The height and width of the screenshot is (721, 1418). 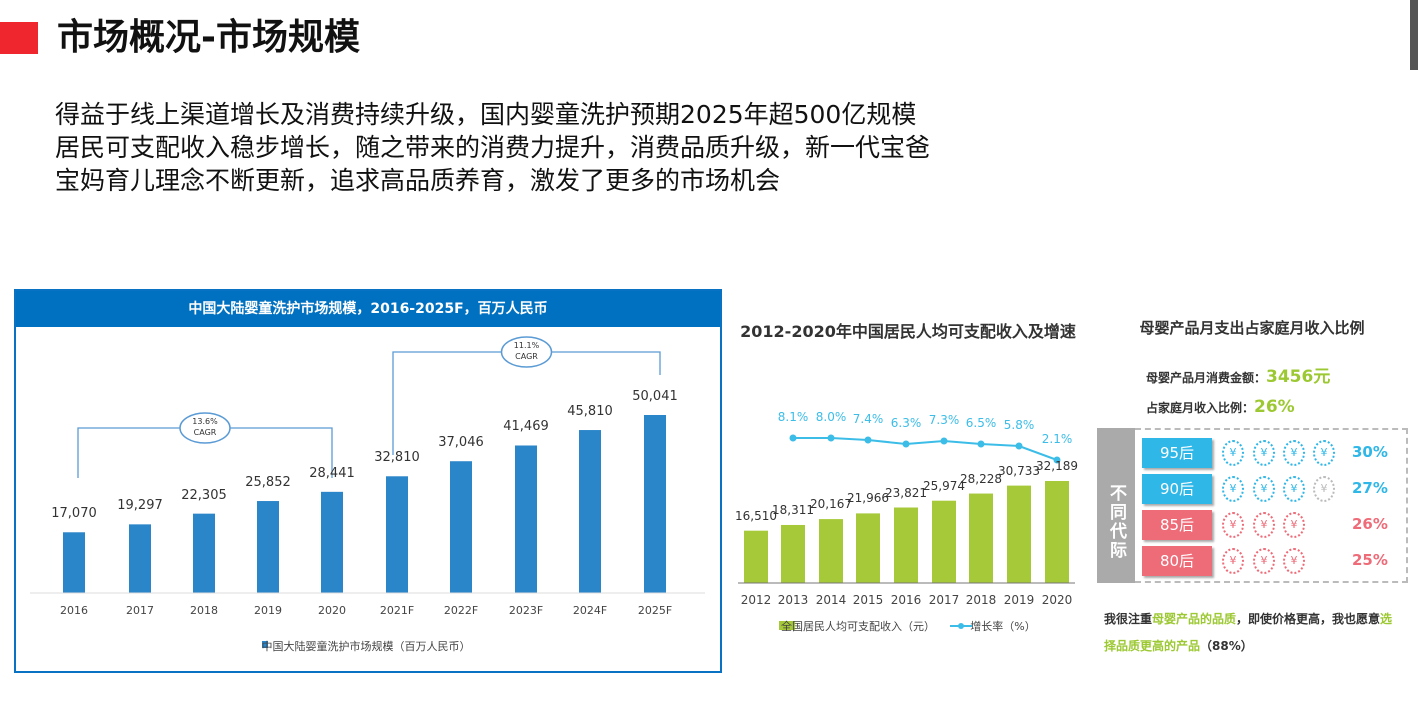 I want to click on bar-value-label: 41,469, so click(x=526, y=427).